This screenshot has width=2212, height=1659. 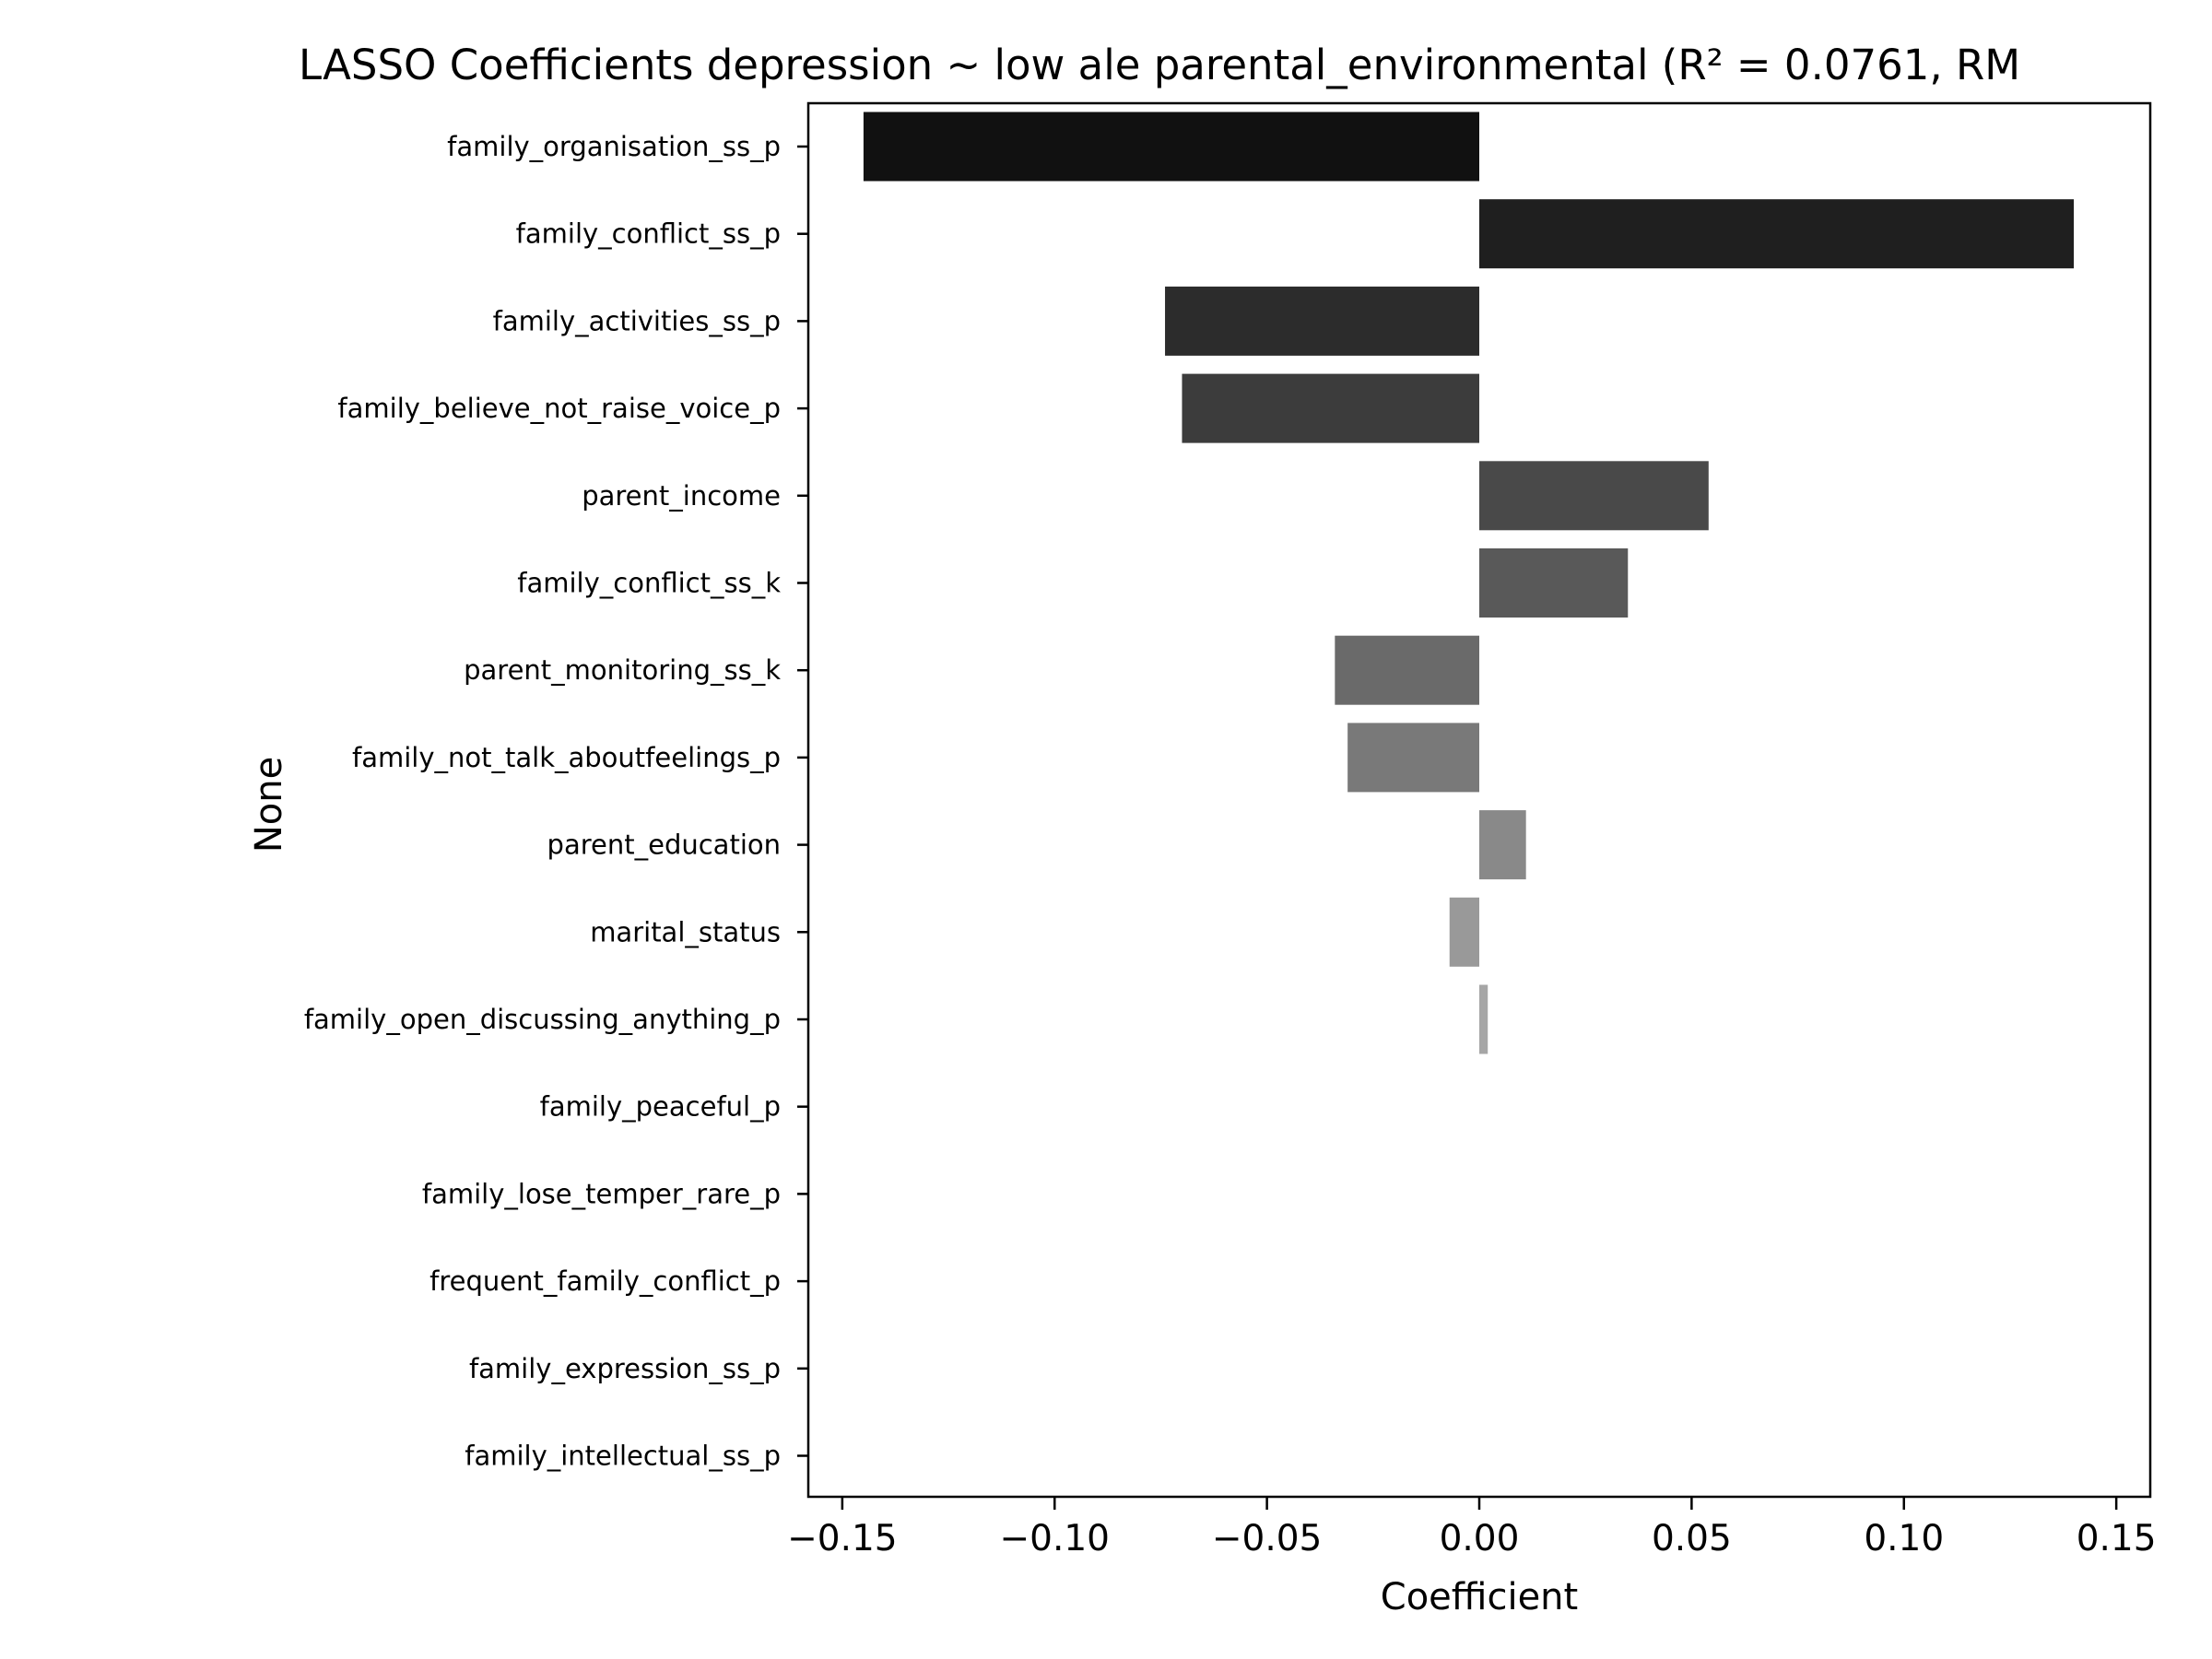 What do you see at coordinates (637, 320) in the screenshot?
I see `y-tick-label: family_activities_ss_p` at bounding box center [637, 320].